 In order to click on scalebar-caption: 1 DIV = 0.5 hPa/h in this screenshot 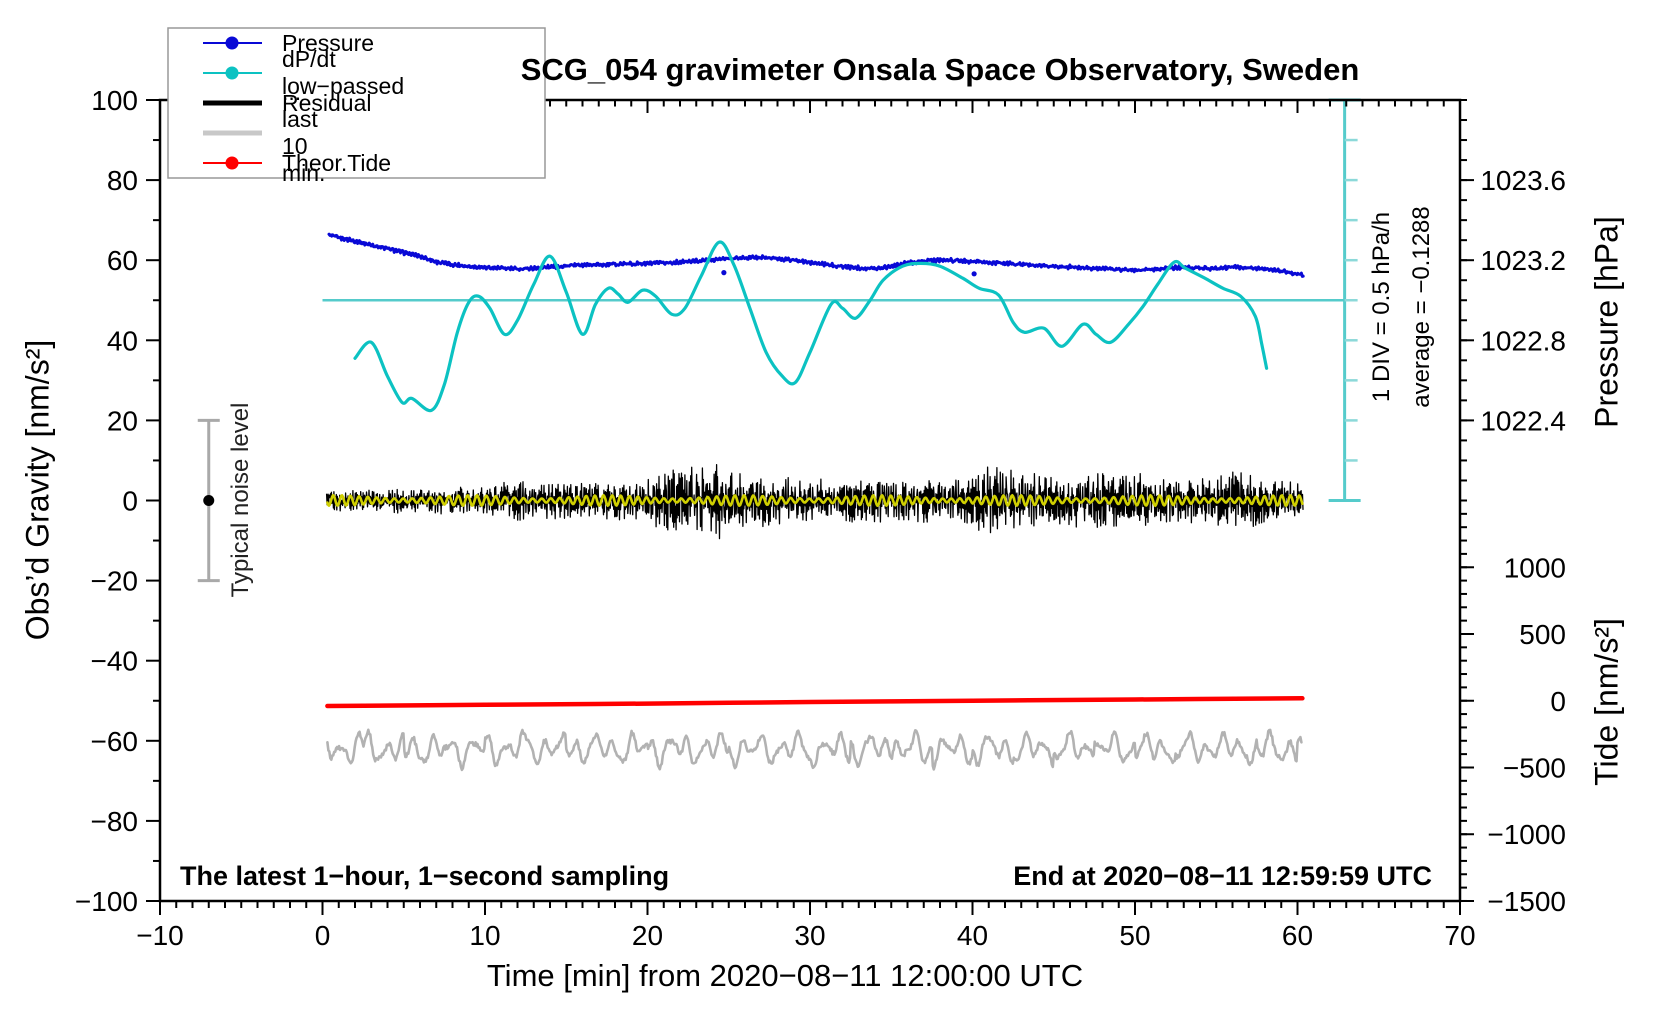, I will do `click(1381, 307)`.